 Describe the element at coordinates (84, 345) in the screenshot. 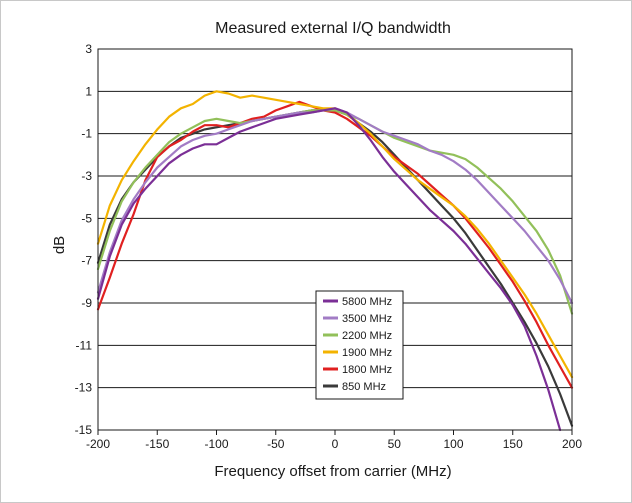

I see `y-tick-label: -11` at that location.